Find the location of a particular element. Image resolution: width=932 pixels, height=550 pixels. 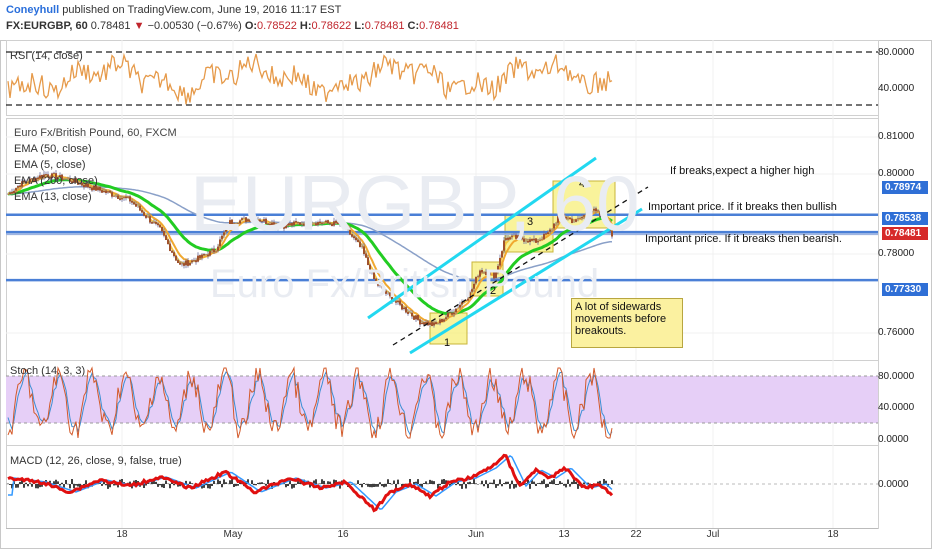

note-higher-high: If breaks,expect a higher high is located at coordinates (742, 171).